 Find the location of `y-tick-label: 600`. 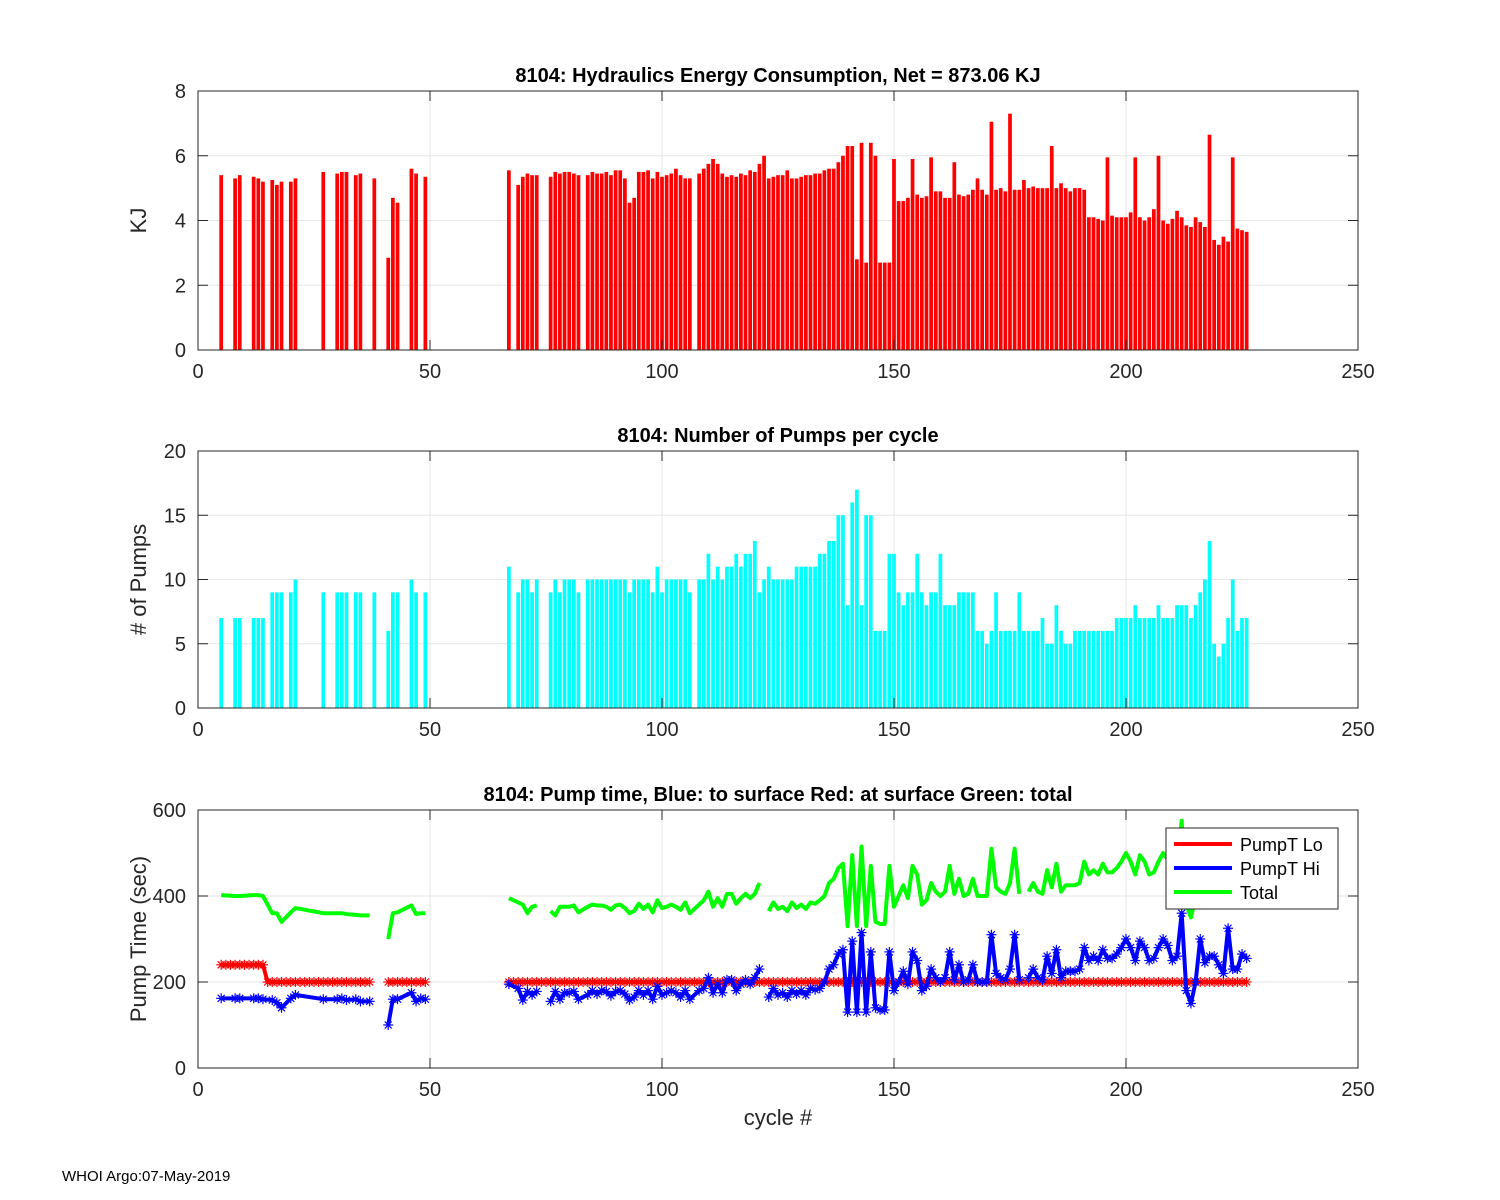

y-tick-label: 600 is located at coordinates (169, 811).